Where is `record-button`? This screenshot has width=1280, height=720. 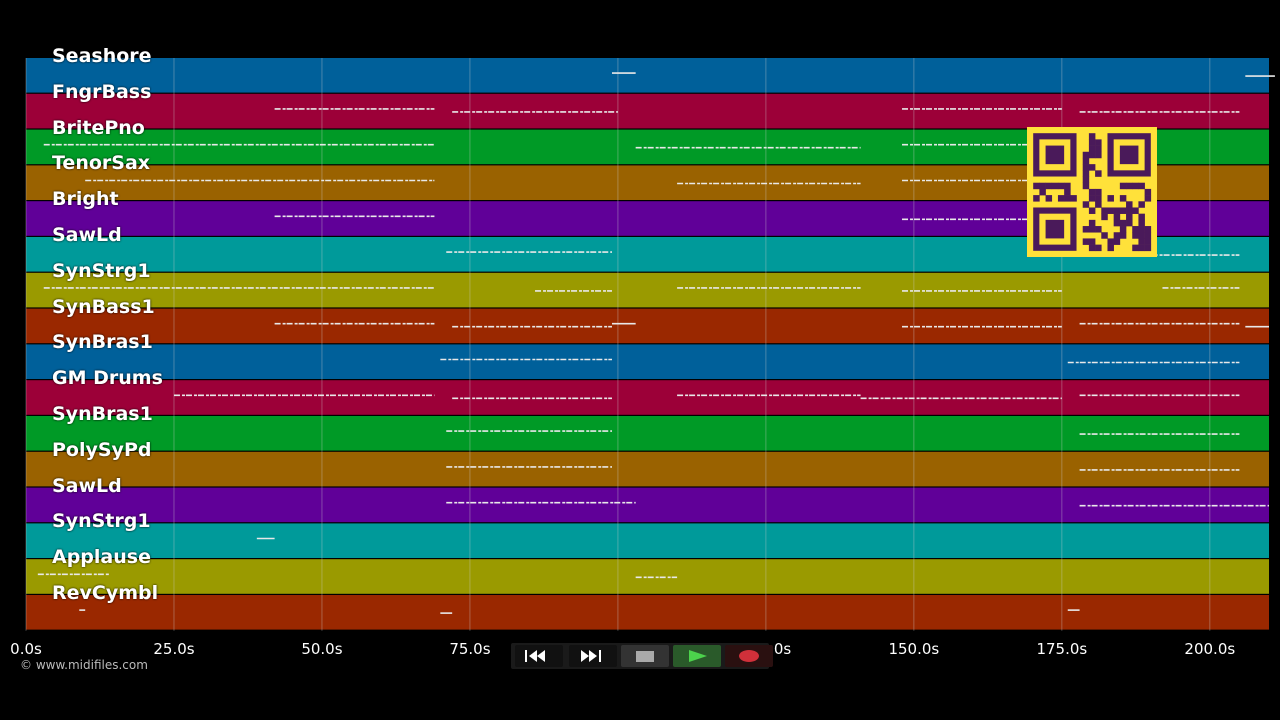
record-button is located at coordinates (749, 656).